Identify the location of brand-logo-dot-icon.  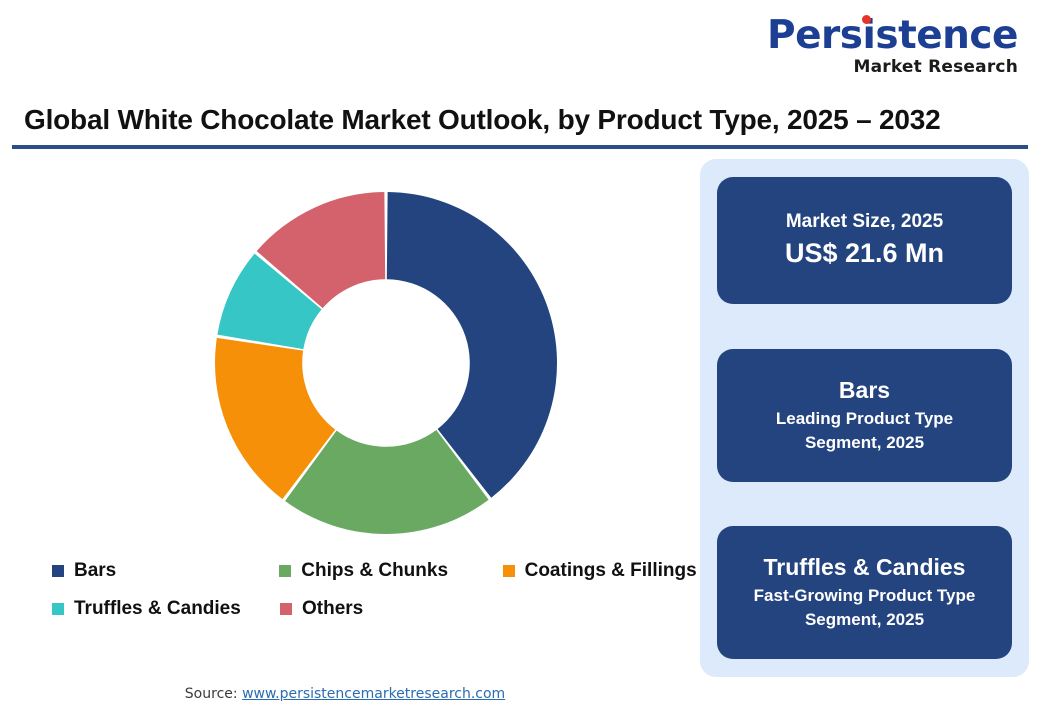
(866, 19).